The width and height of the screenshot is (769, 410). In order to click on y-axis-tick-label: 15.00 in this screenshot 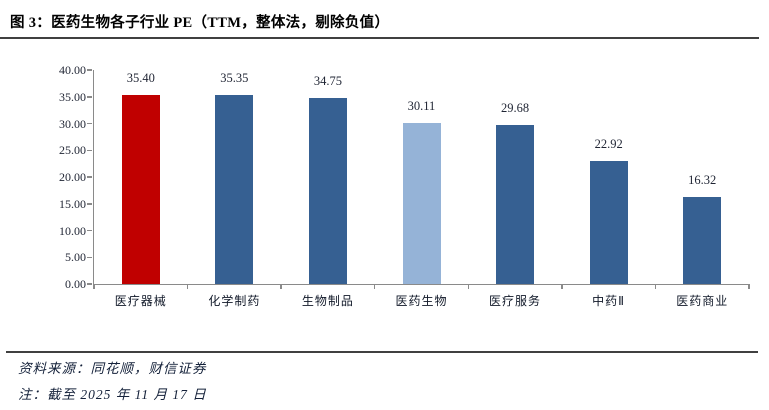, I will do `click(72, 203)`.